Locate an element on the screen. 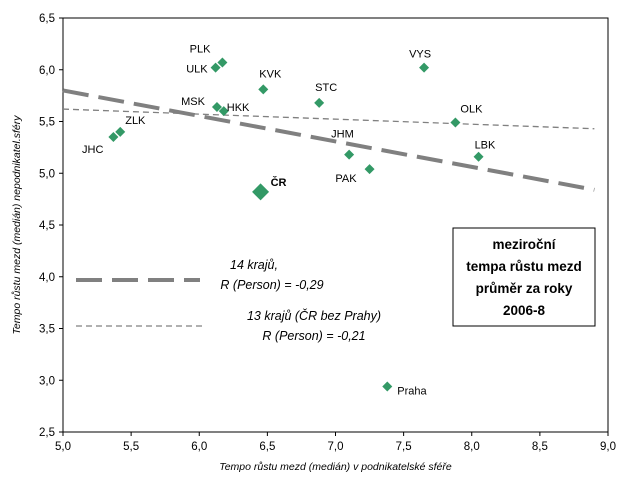 The height and width of the screenshot is (477, 630). data-point-label: PAK is located at coordinates (346, 179).